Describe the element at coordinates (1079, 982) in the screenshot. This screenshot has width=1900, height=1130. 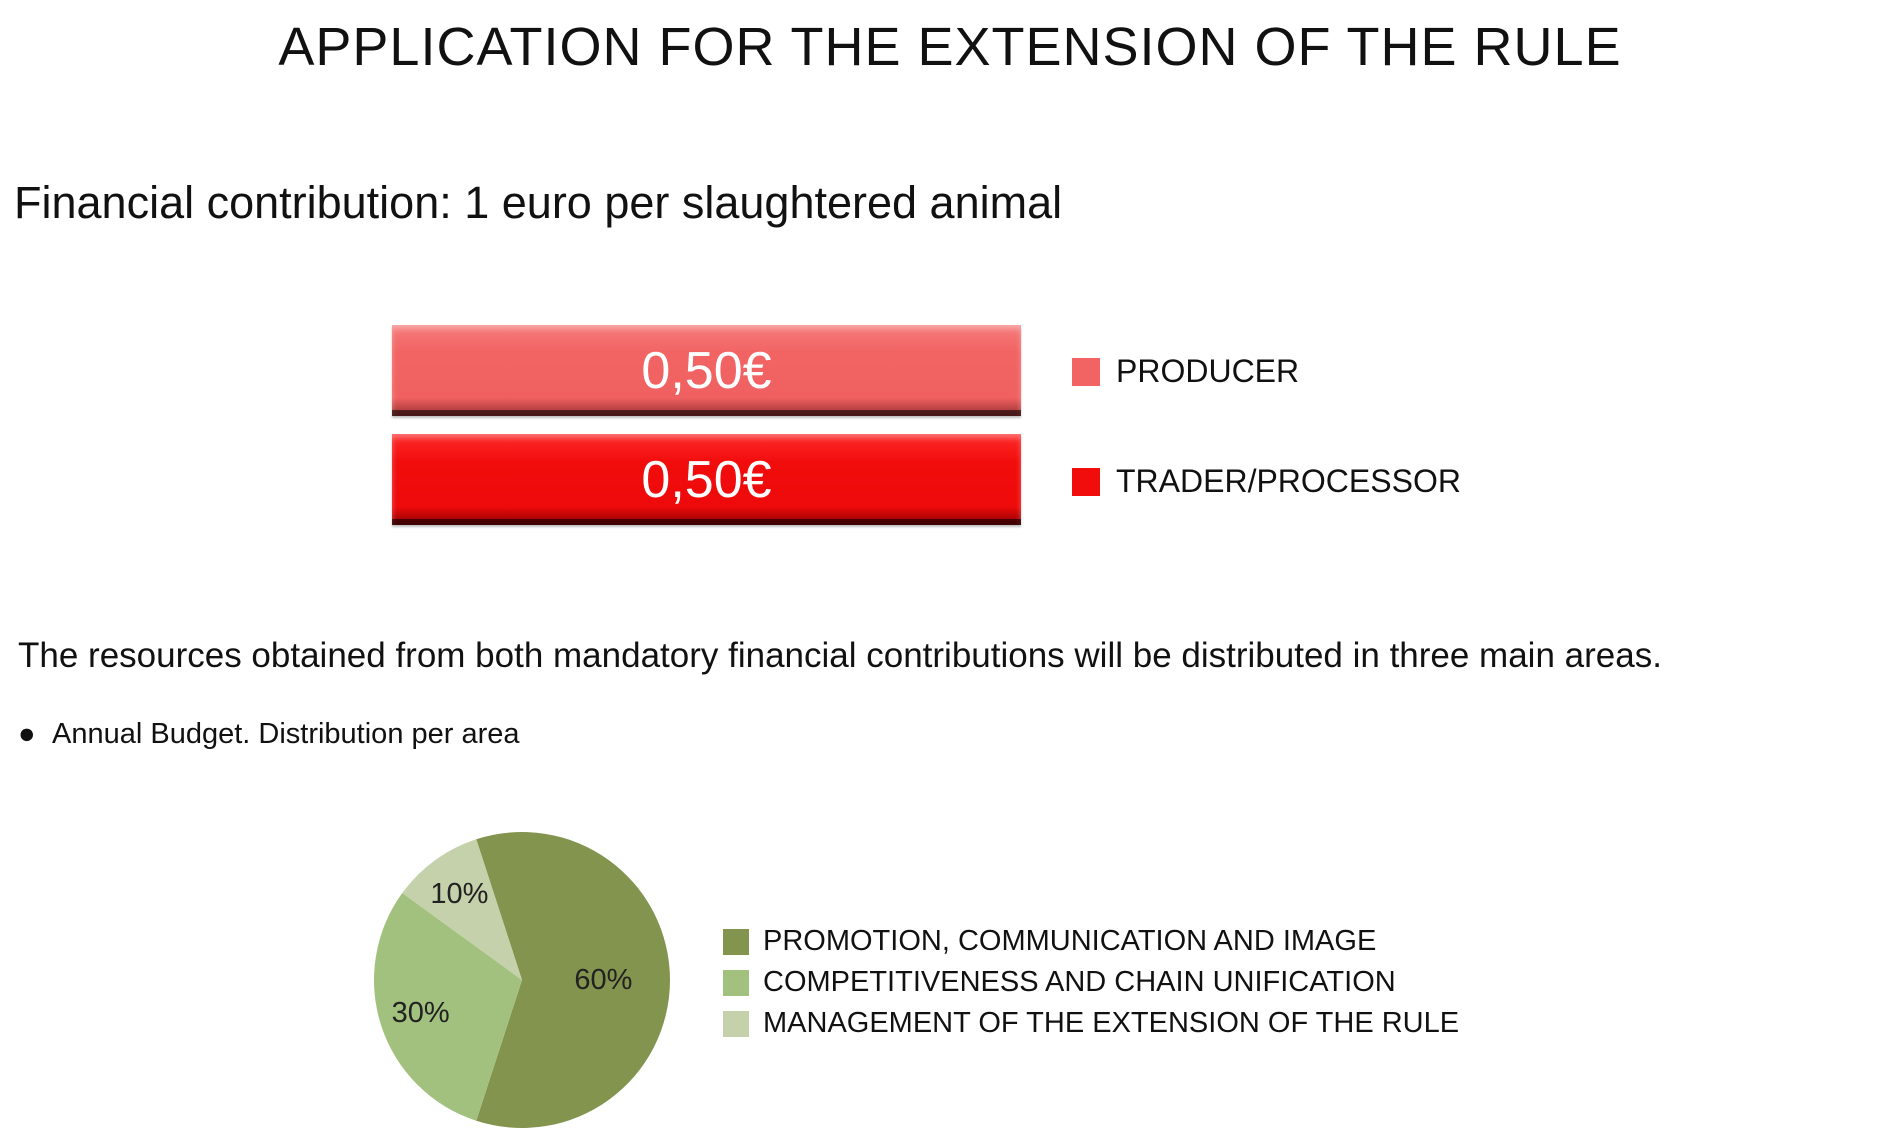
I see `legend-label: COMPETITIVENESS AND CHAIN UNIFICATION` at that location.